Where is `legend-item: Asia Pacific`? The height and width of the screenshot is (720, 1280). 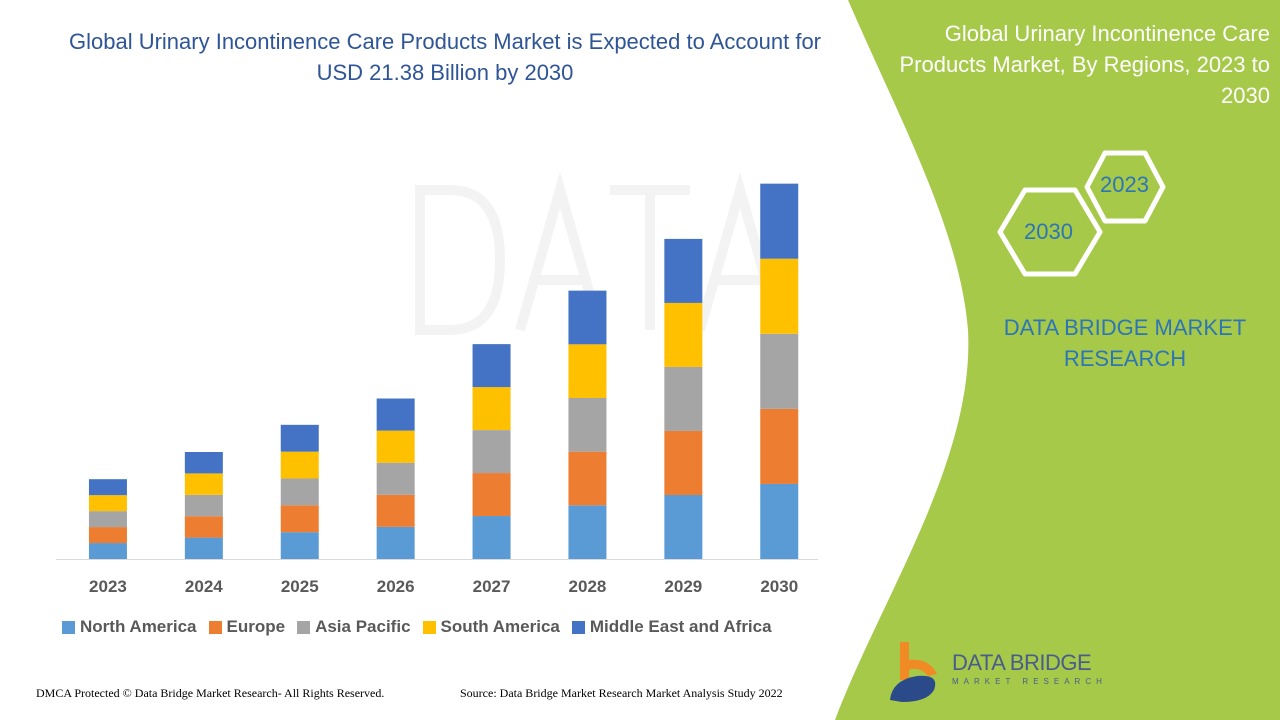
legend-item: Asia Pacific is located at coordinates (354, 627).